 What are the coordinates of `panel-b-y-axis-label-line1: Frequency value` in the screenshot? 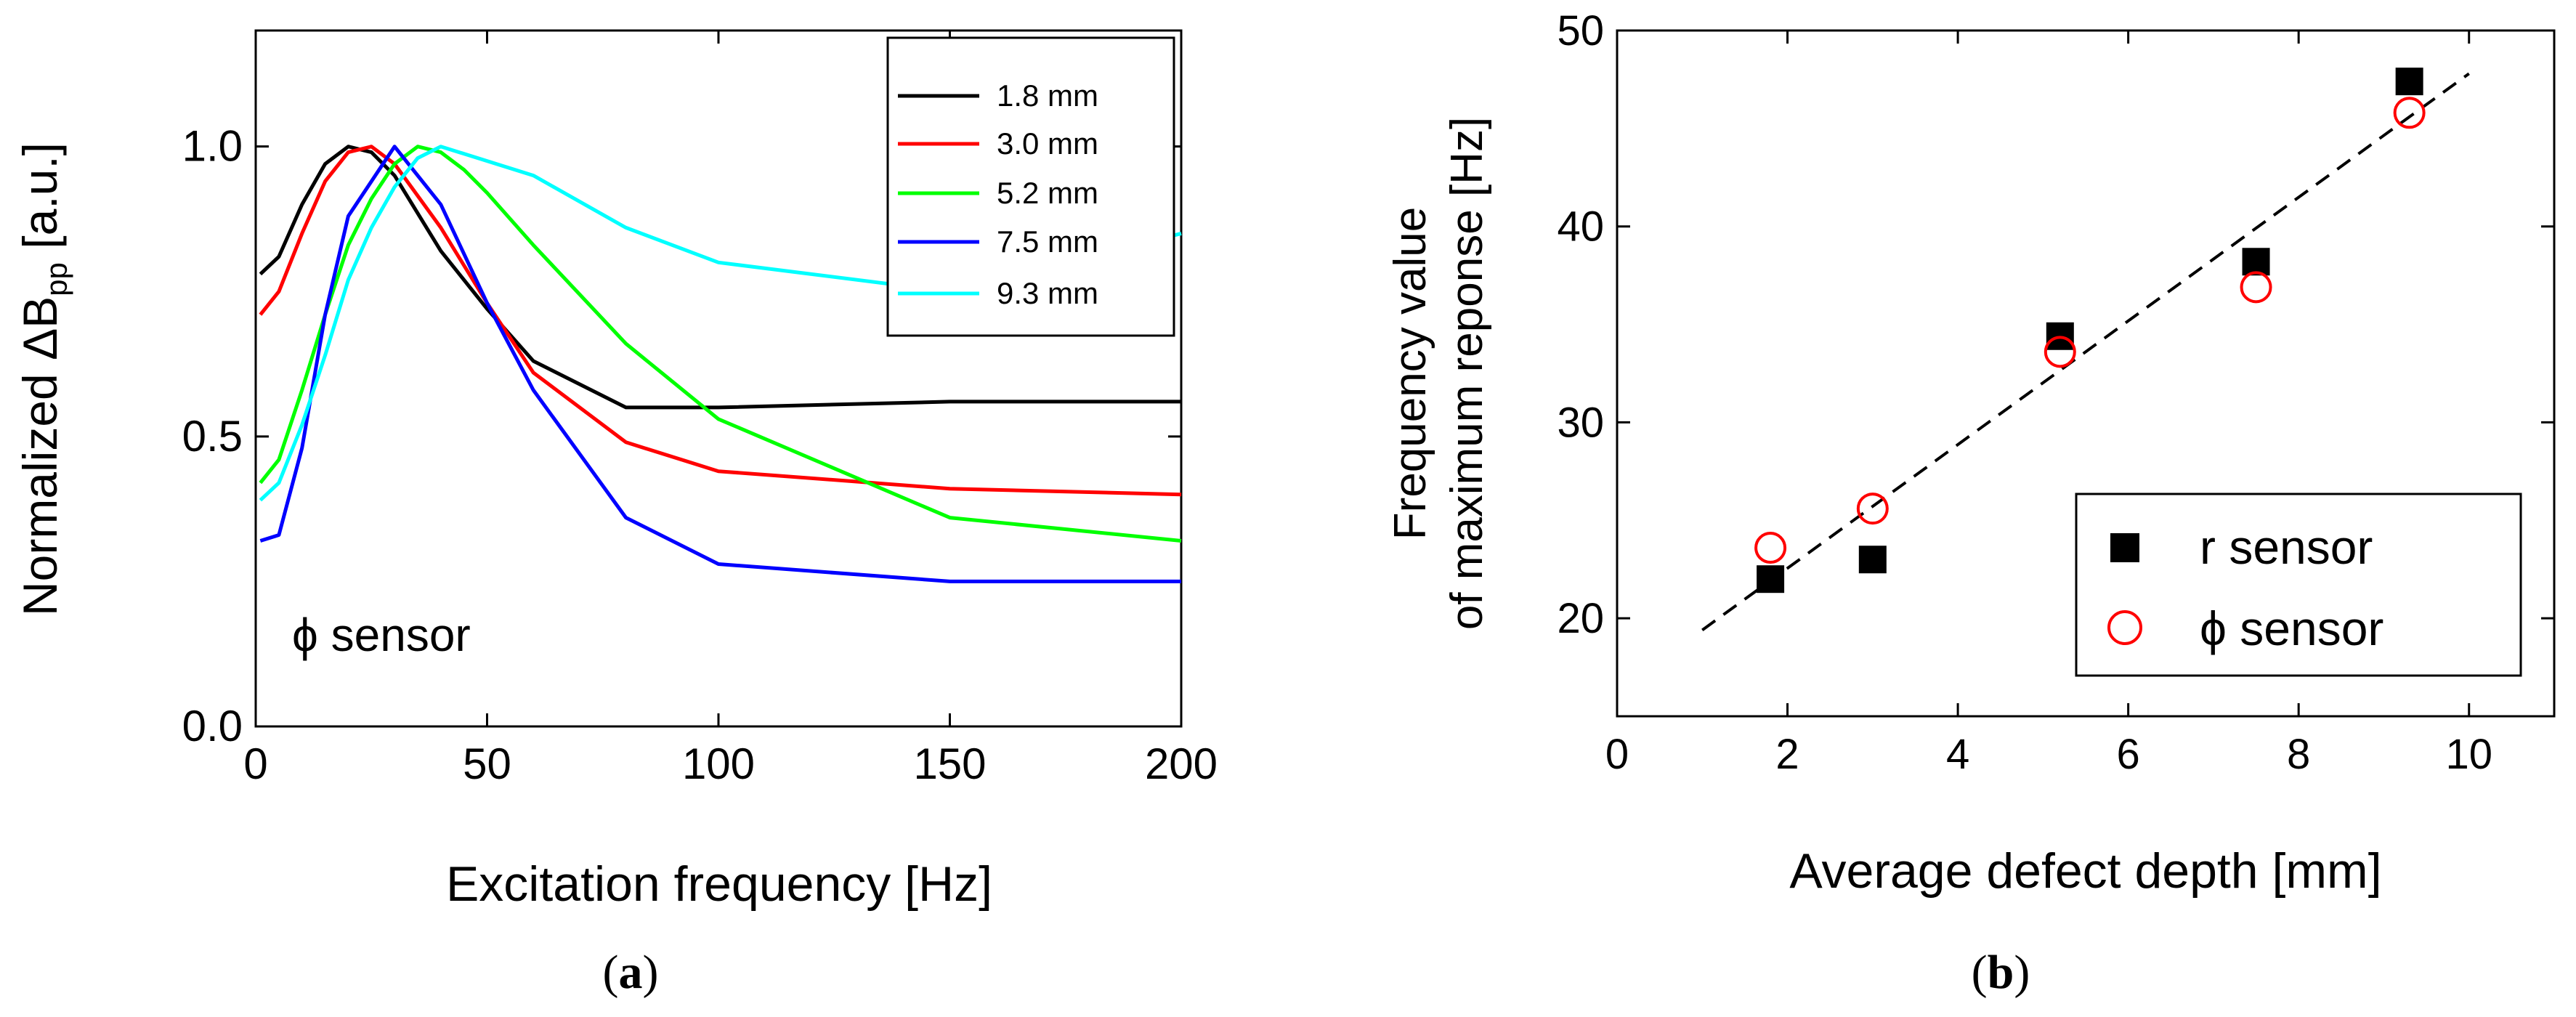 It's located at (1410, 373).